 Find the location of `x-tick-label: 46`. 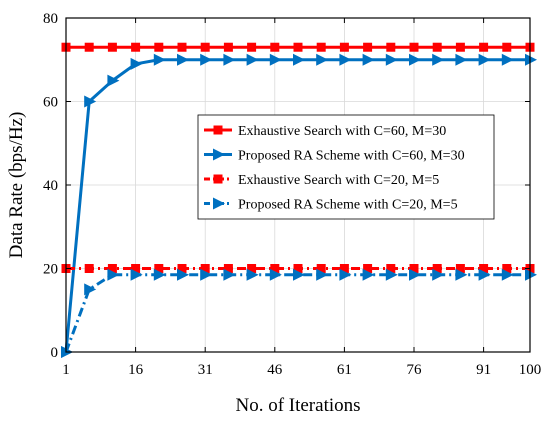

x-tick-label: 46 is located at coordinates (275, 370).